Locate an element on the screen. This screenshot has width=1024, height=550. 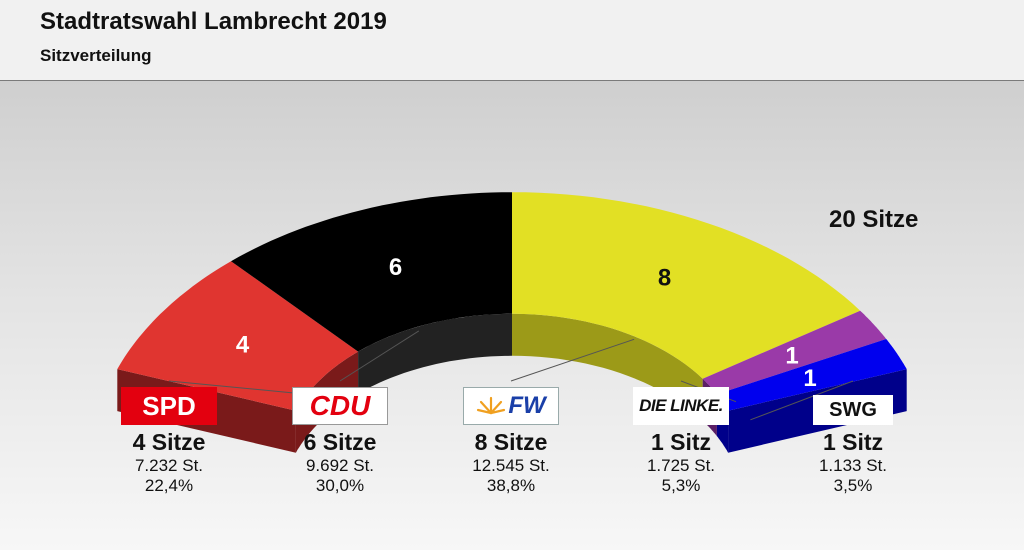
percent-text: 30,0% is located at coordinates (340, 485).